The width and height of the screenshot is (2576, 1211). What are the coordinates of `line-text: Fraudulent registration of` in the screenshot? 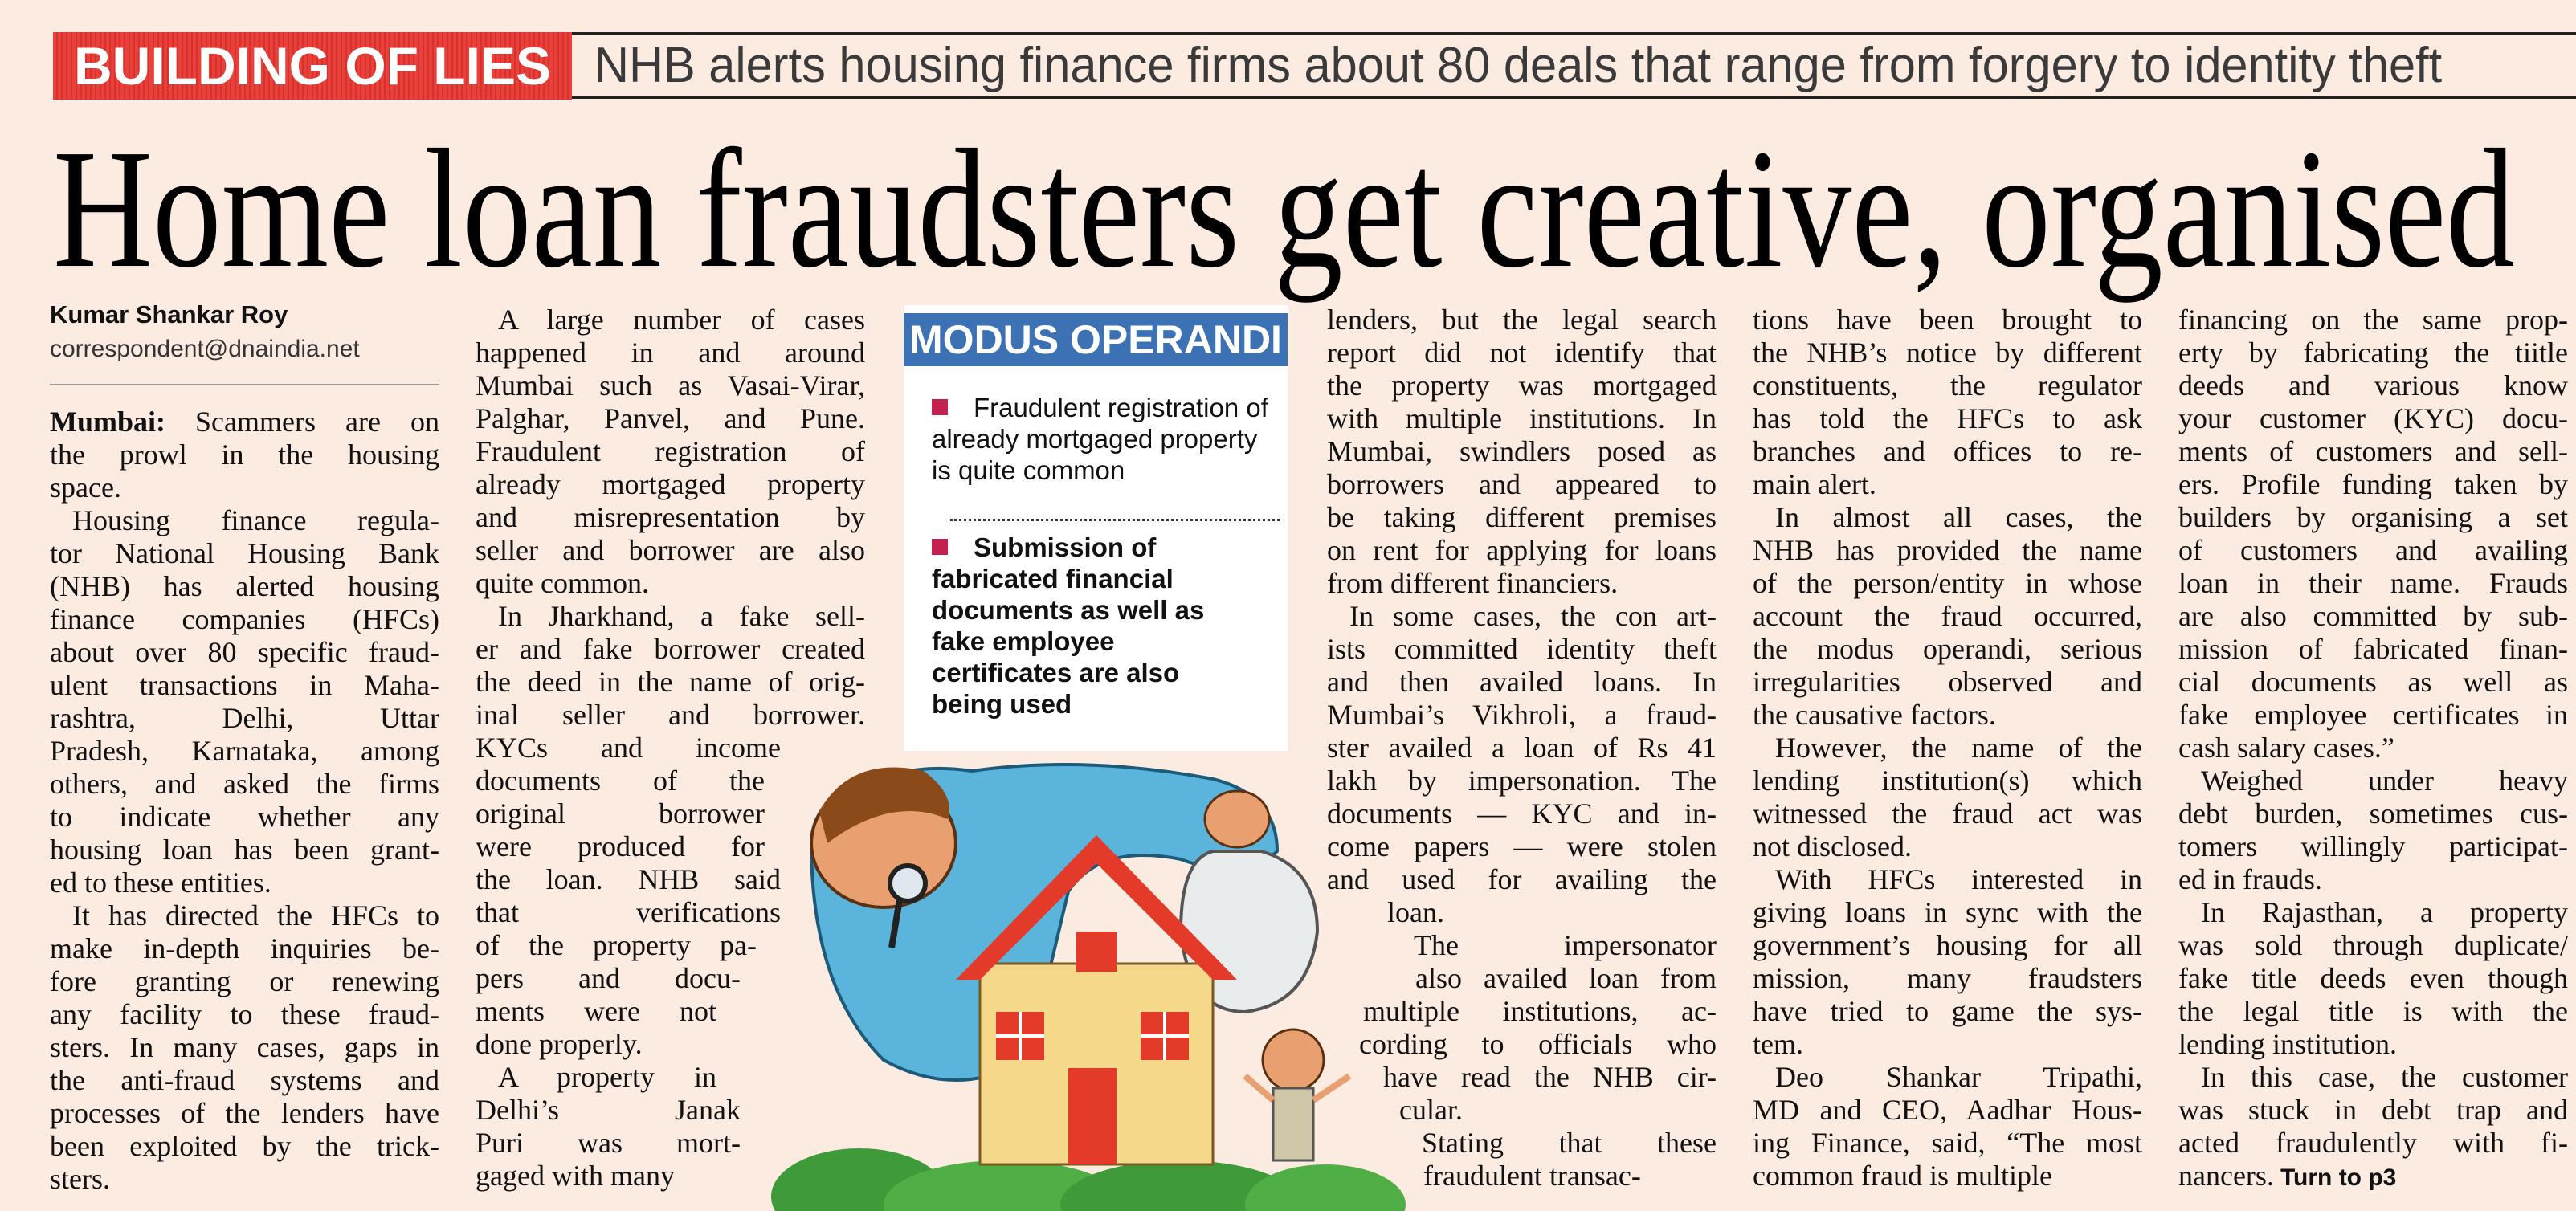 It's located at (670, 451).